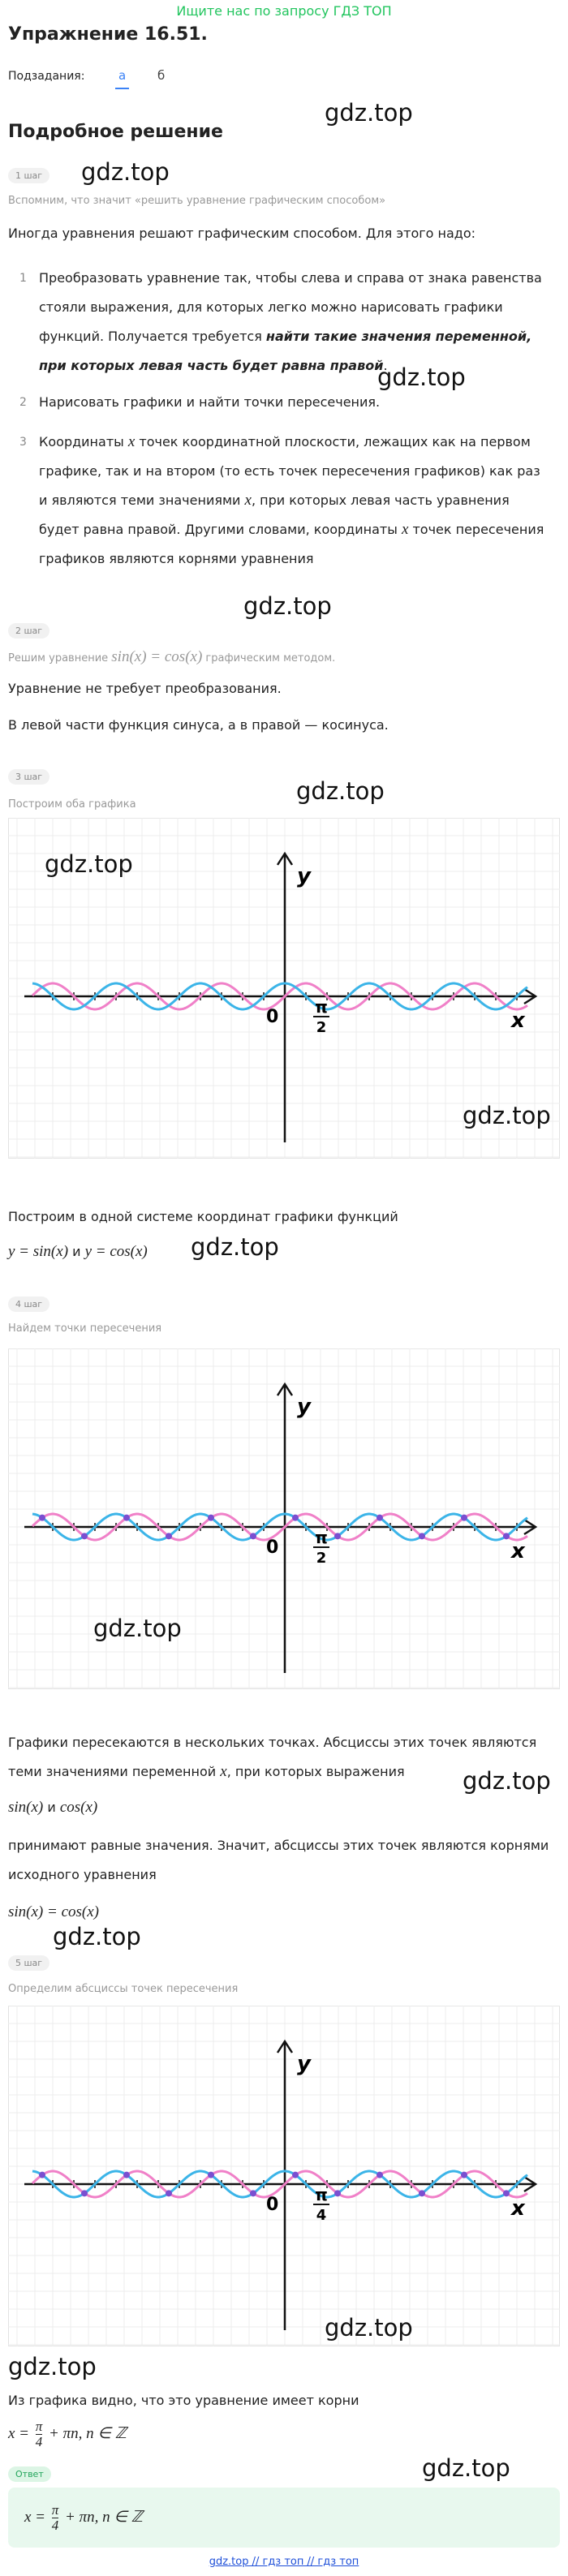 The height and width of the screenshot is (2576, 568). Describe the element at coordinates (280, 1808) in the screenshot. I see `formula: sin(x) и cos(x)` at that location.